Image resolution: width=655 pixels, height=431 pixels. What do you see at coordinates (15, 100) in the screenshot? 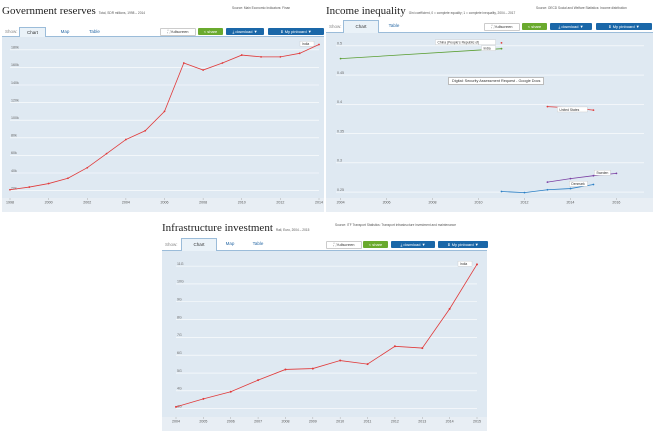
I see `y-tick-label: 120k` at bounding box center [15, 100].